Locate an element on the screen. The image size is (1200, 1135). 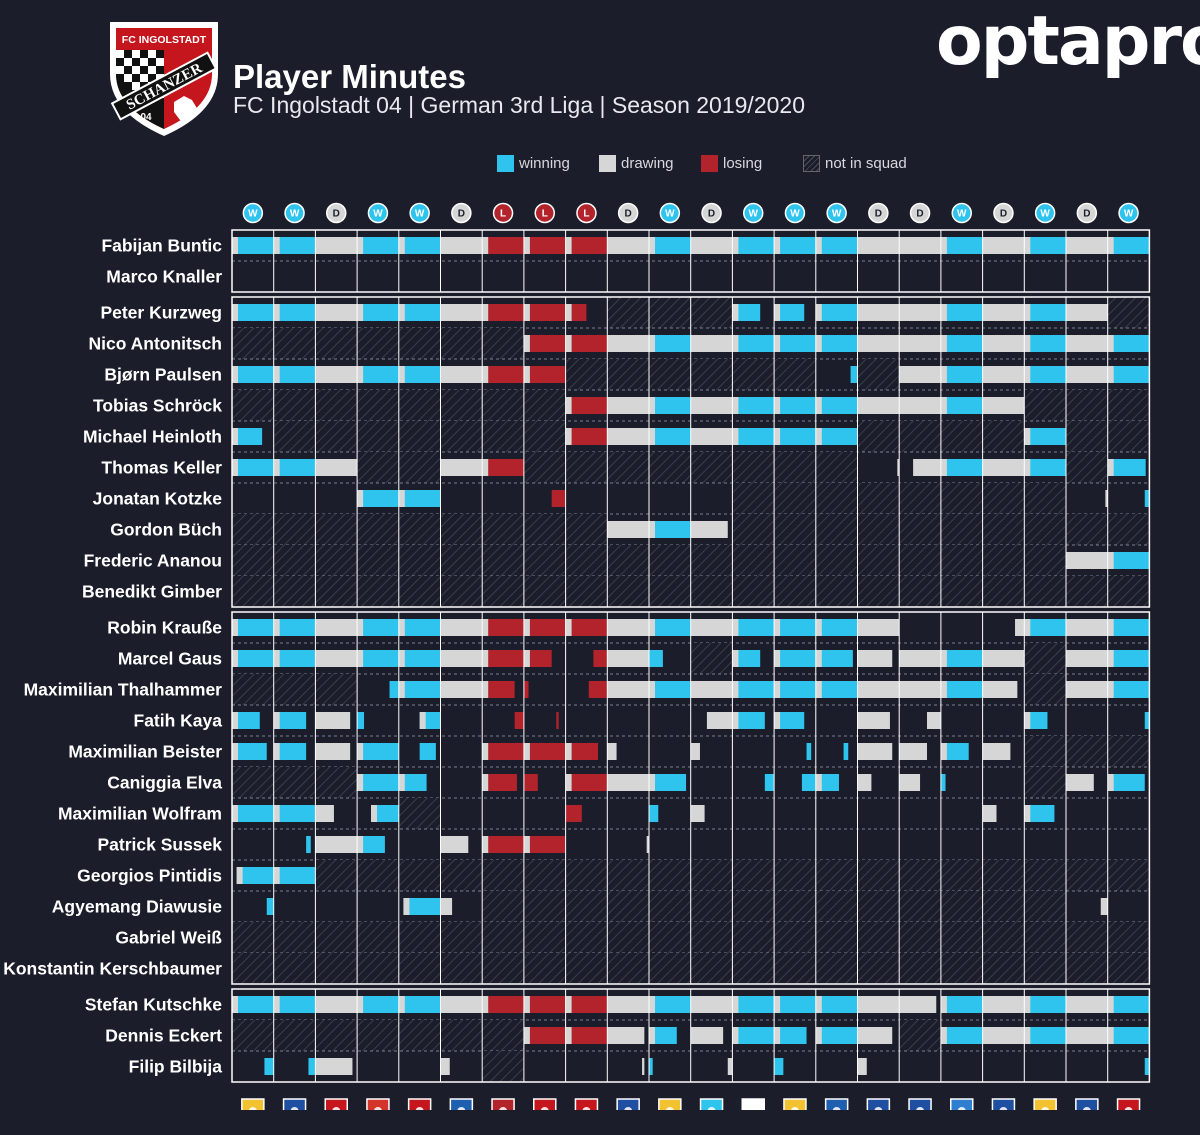
player-name: Robin Krauße is located at coordinates (164, 628).